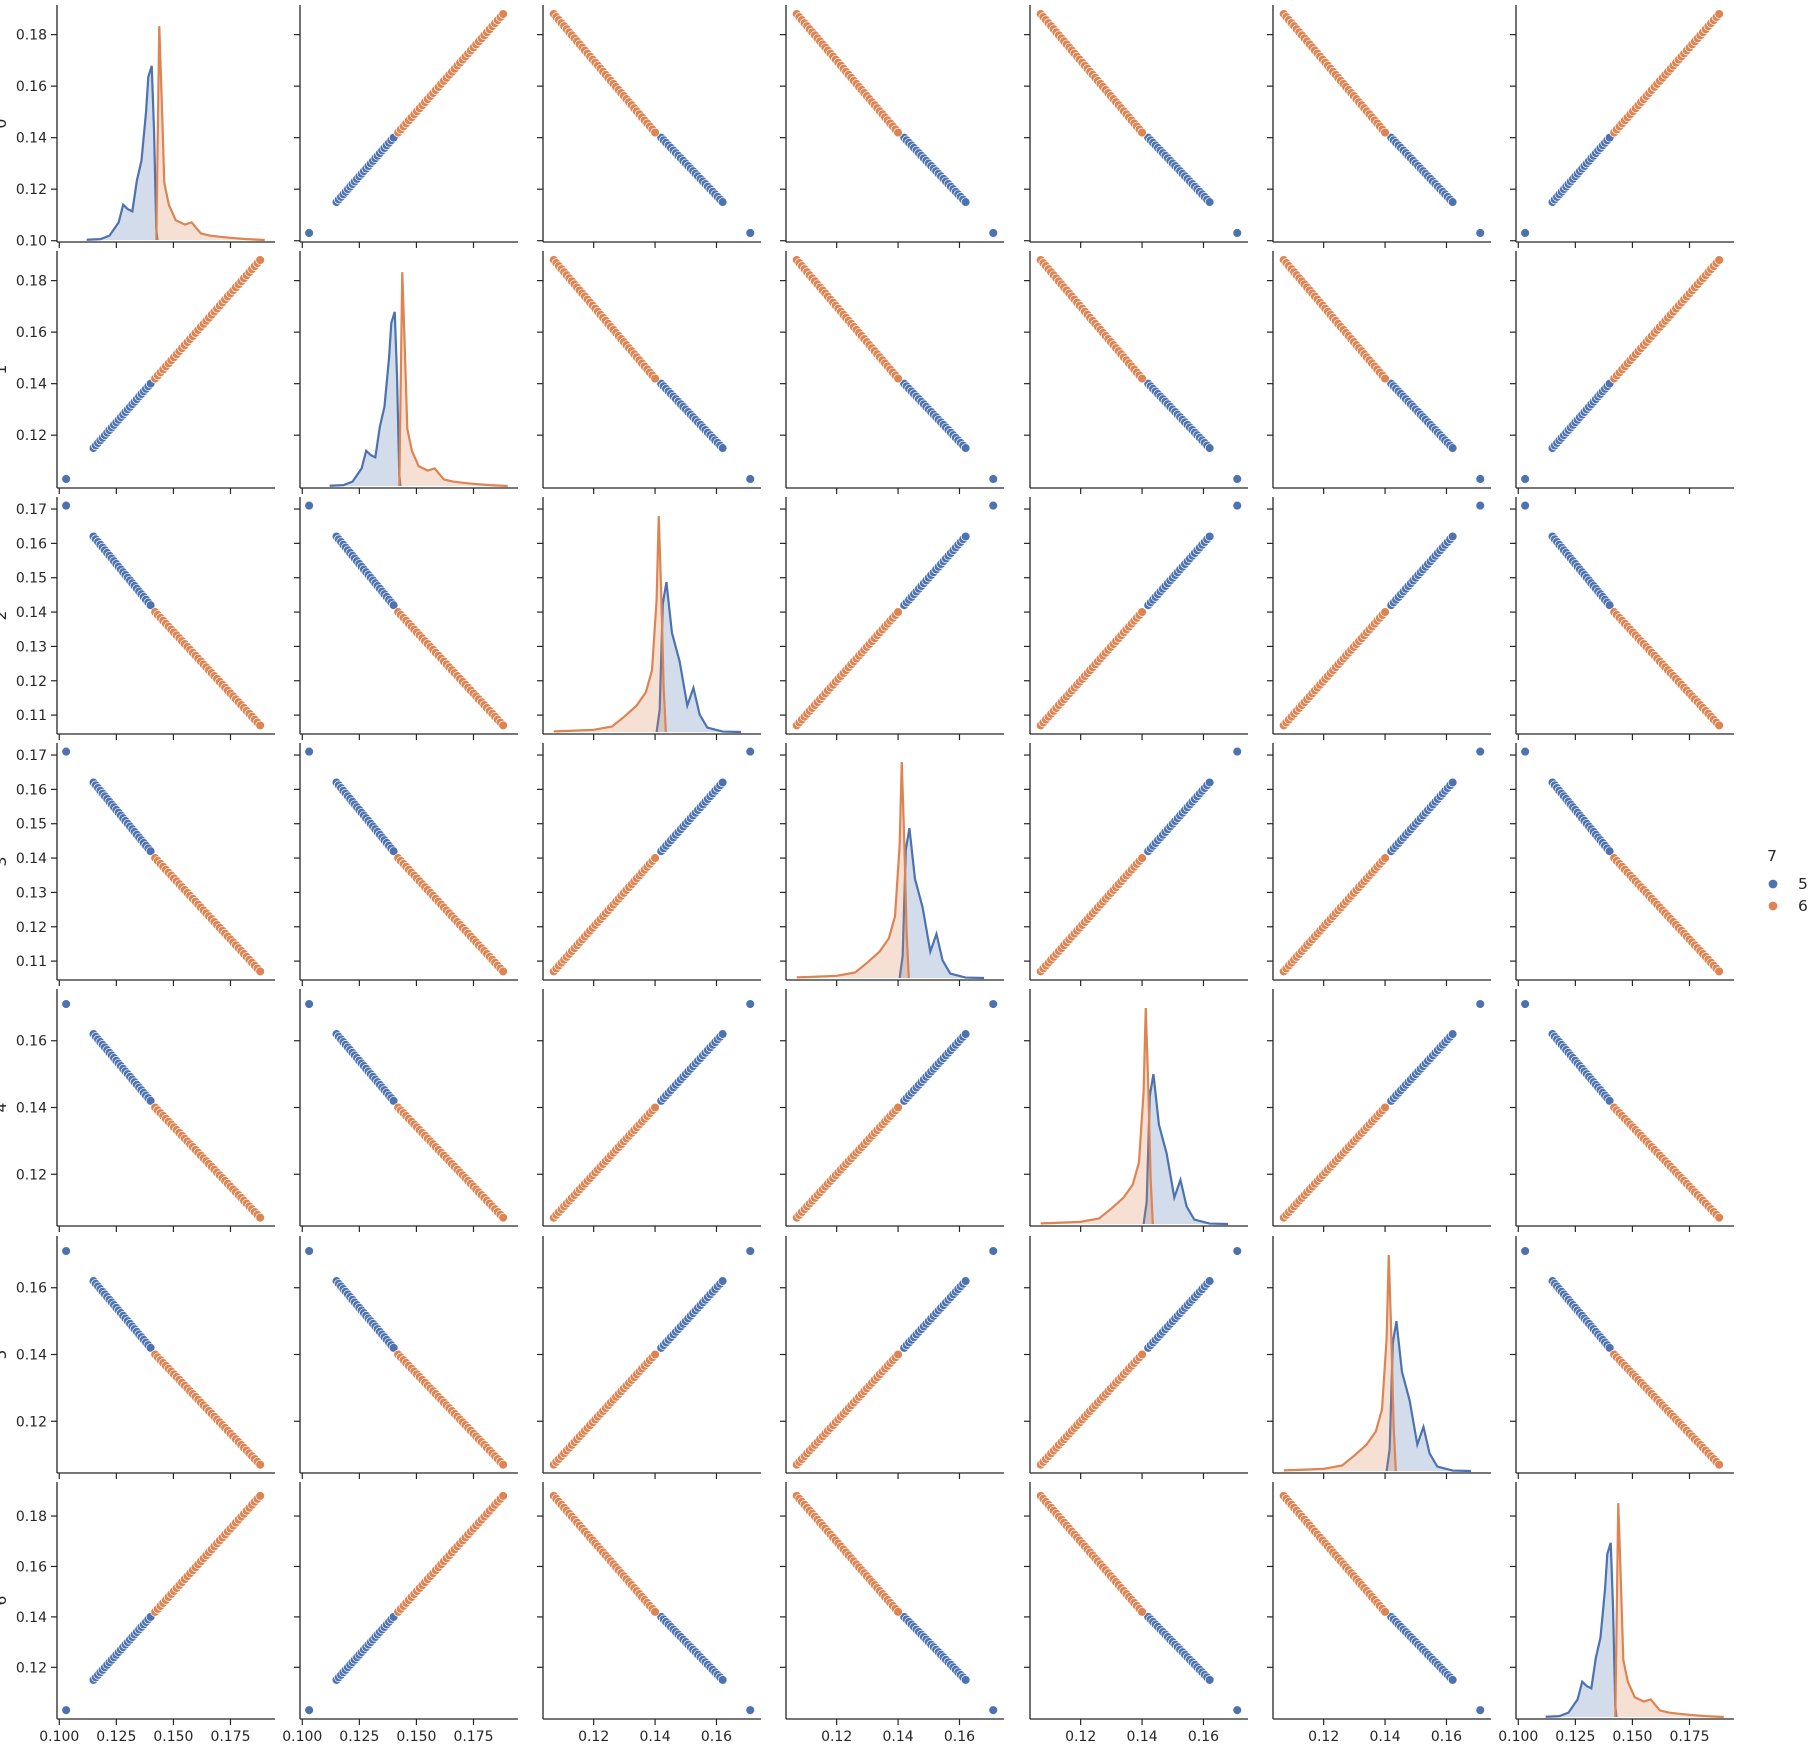 The image size is (1813, 1750). I want to click on panel-r3-c6, so click(1622, 864).